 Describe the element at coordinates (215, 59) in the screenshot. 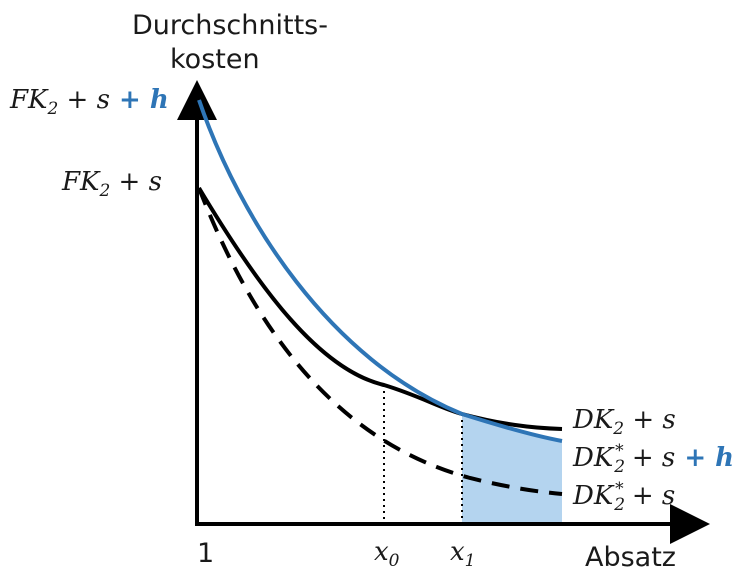

I see `y-axis-label-line2: kosten` at that location.